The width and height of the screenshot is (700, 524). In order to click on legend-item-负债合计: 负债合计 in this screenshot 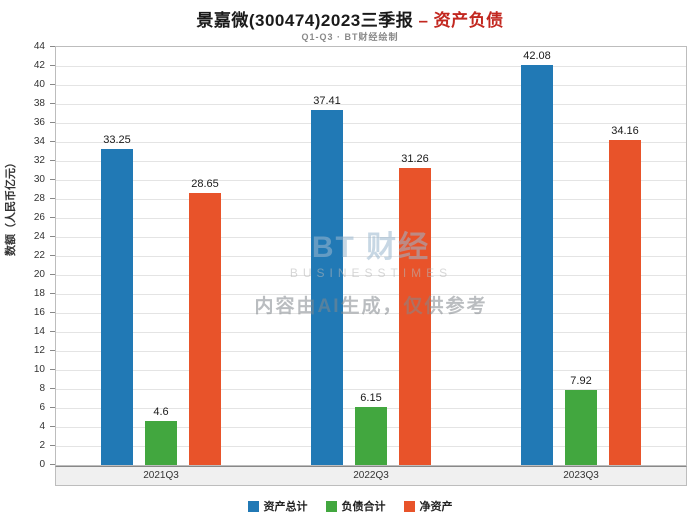, I will do `click(355, 506)`.